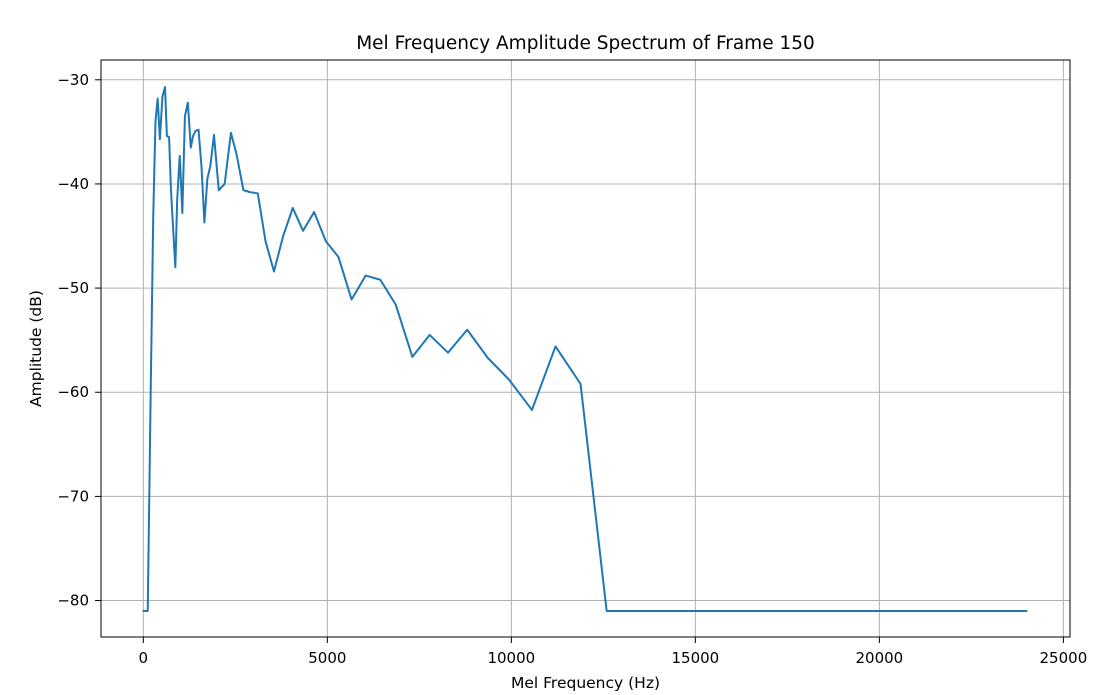 The height and width of the screenshot is (695, 1101). What do you see at coordinates (73, 80) in the screenshot?
I see `y-tick-label: −30` at bounding box center [73, 80].